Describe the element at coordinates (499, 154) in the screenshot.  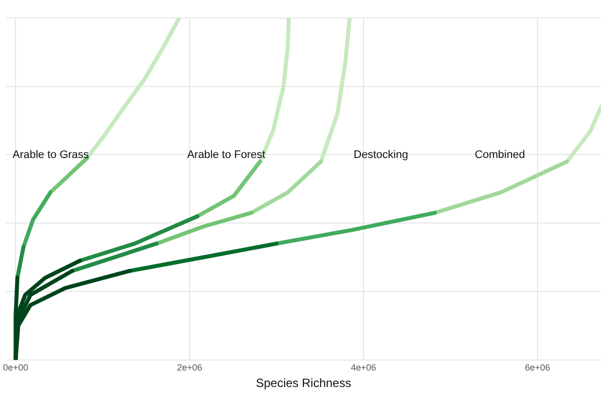
I see `annotation: Combined` at that location.